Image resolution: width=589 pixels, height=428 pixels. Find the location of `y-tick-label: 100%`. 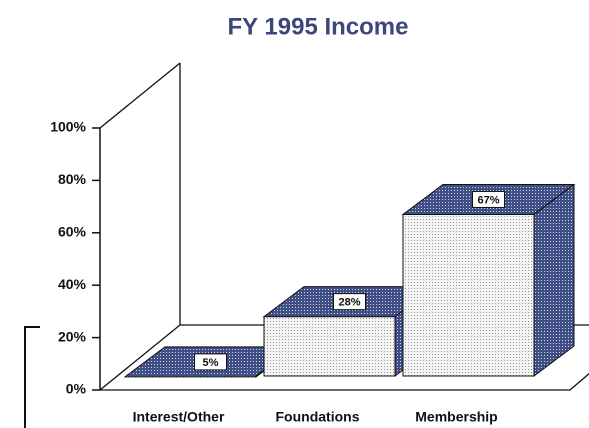

y-tick-label: 100% is located at coordinates (68, 127).